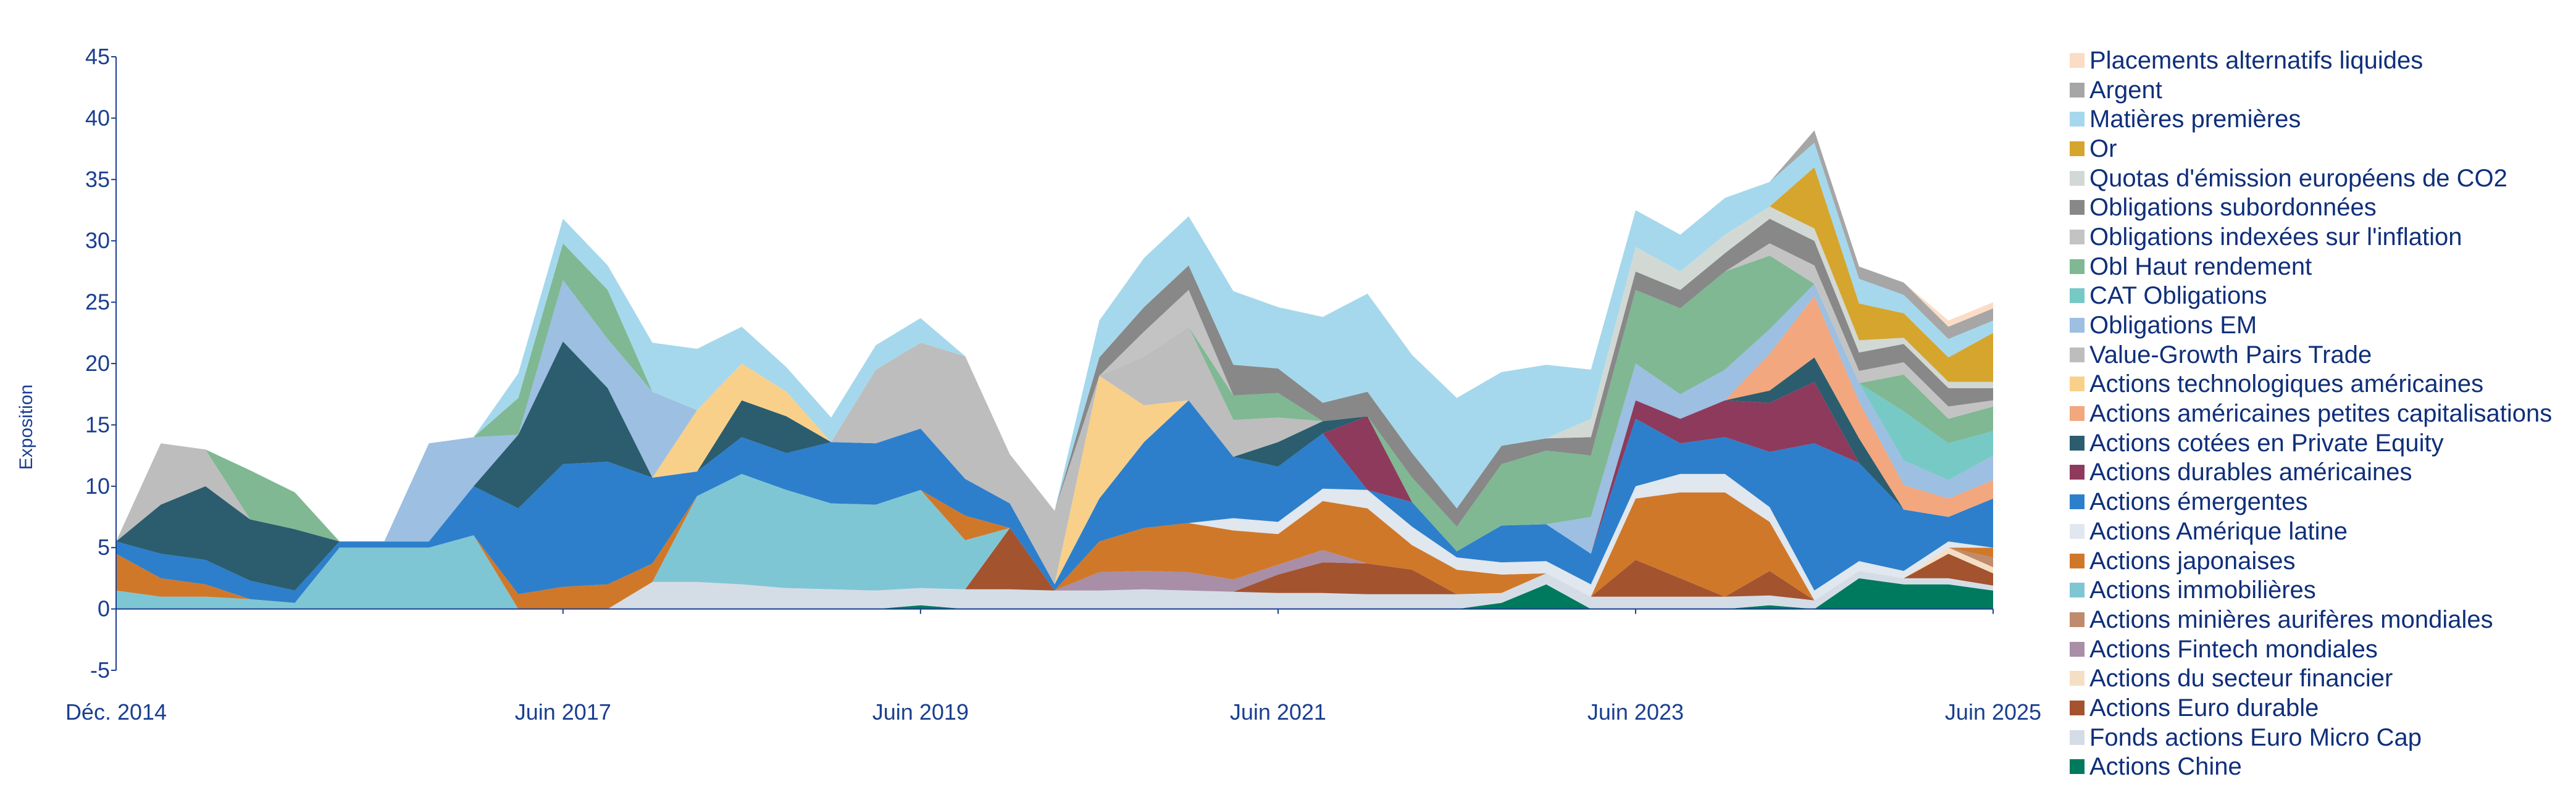 This screenshot has height=803, width=2576. What do you see at coordinates (2200, 266) in the screenshot?
I see `legend-label: Obl Haut rendement` at bounding box center [2200, 266].